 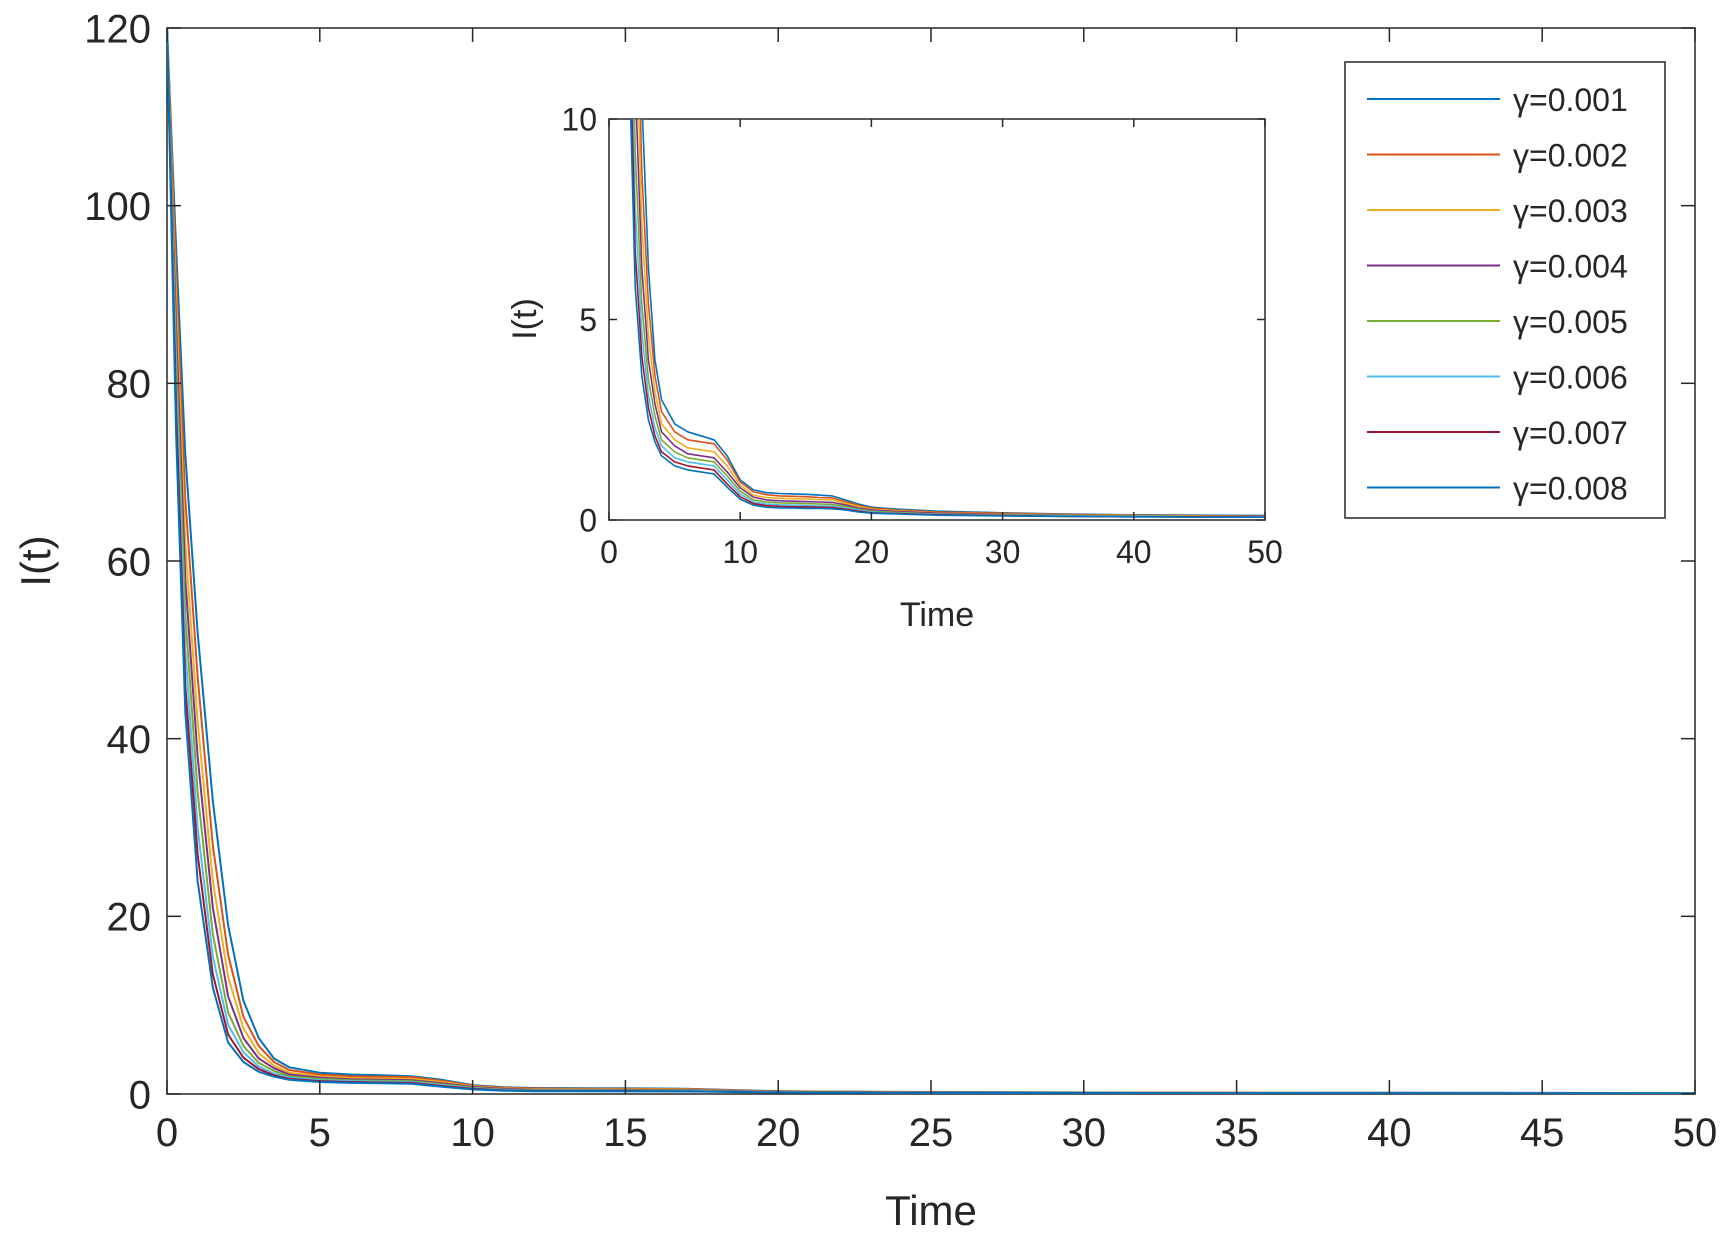 What do you see at coordinates (140, 1095) in the screenshot?
I see `main-y-tick-label: 0` at bounding box center [140, 1095].